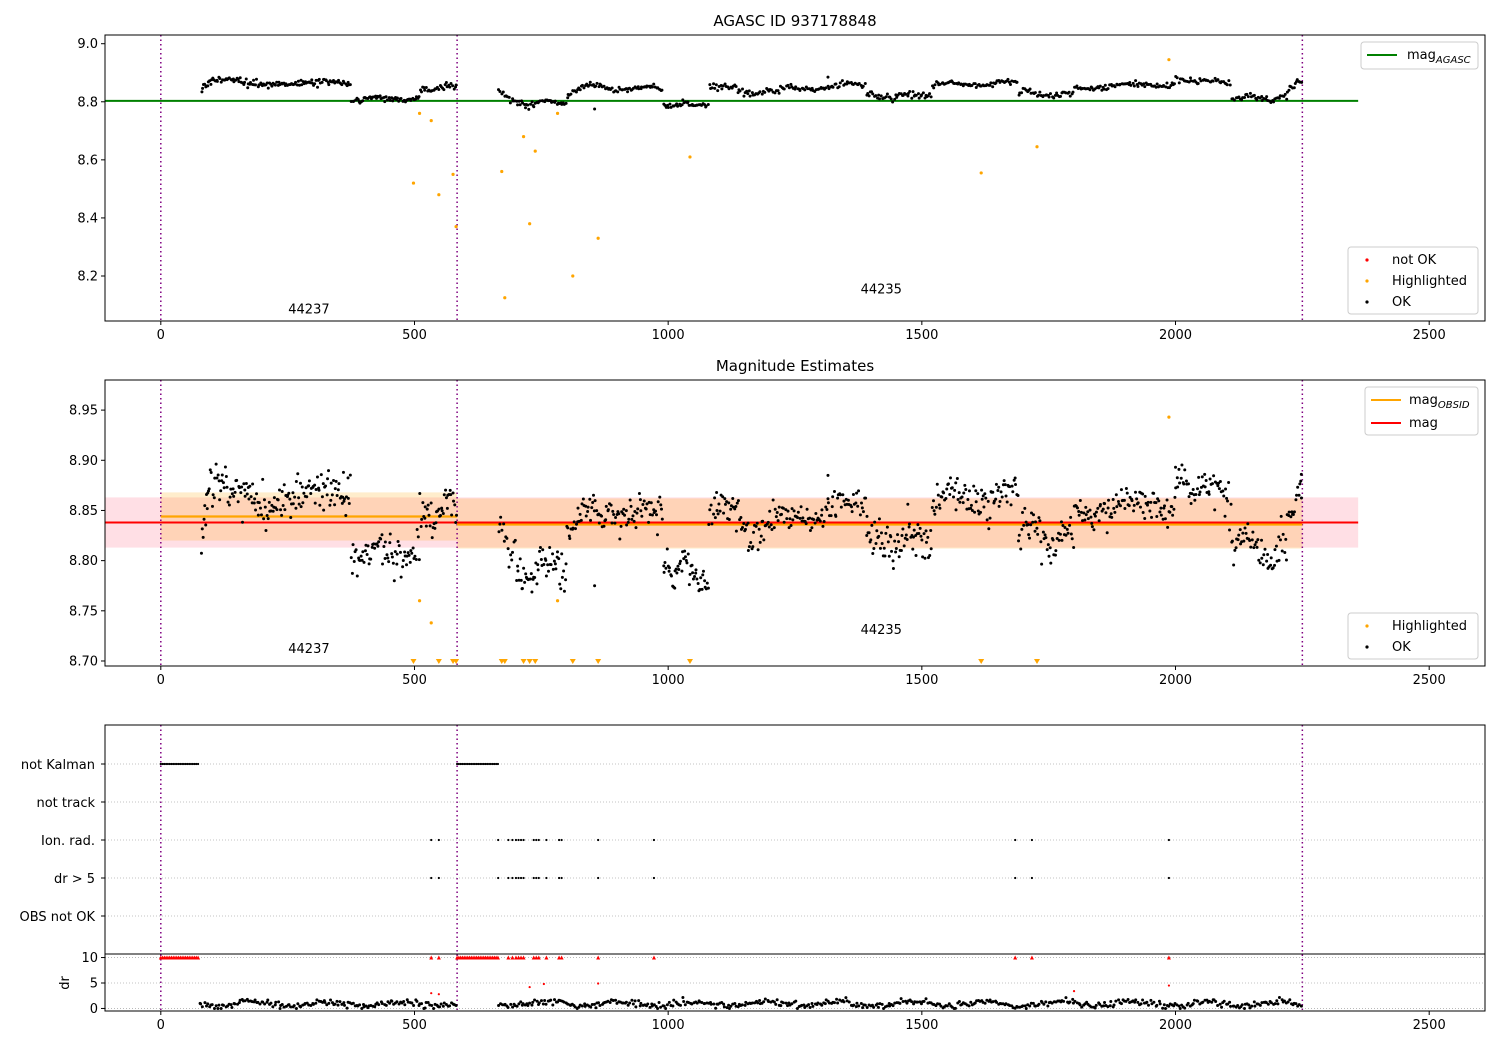 This screenshot has width=1500, height=1050. What do you see at coordinates (668, 335) in the screenshot?
I see `panel1-xtick-label-2: 1000` at bounding box center [668, 335].